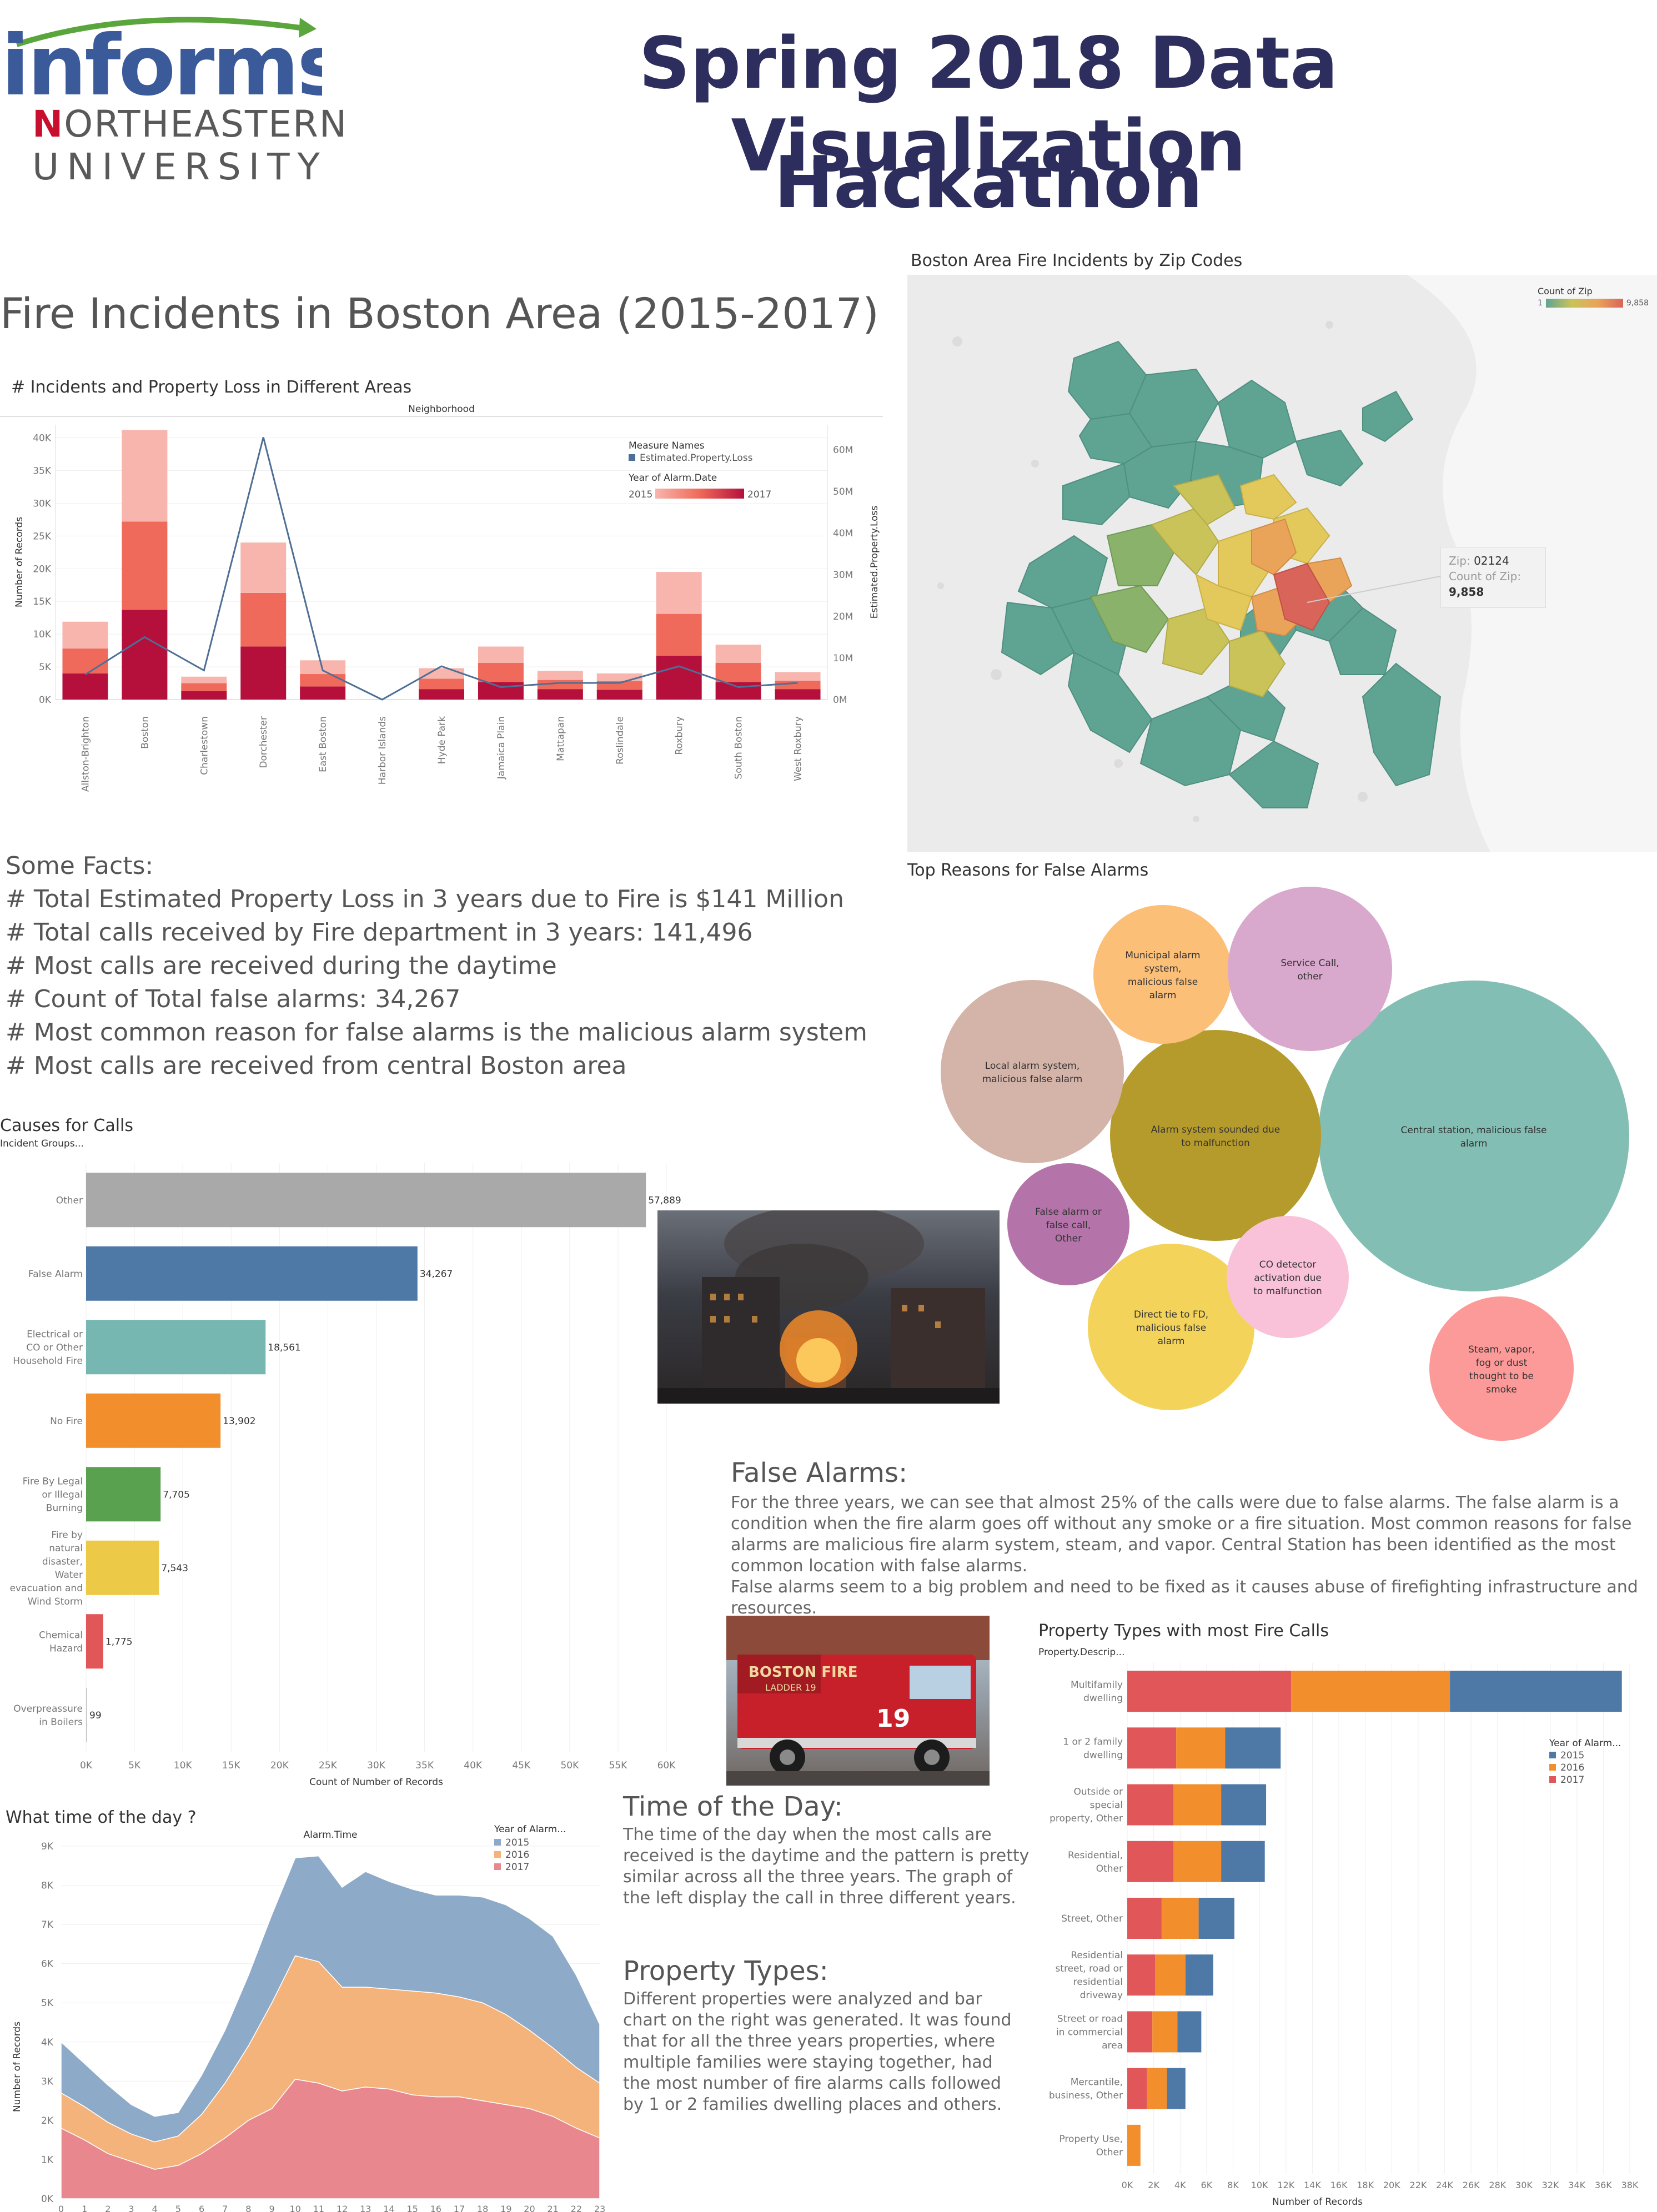 The height and width of the screenshot is (2212, 1657). Describe the element at coordinates (517, 1855) in the screenshot. I see `legend-label: 2016` at that location.